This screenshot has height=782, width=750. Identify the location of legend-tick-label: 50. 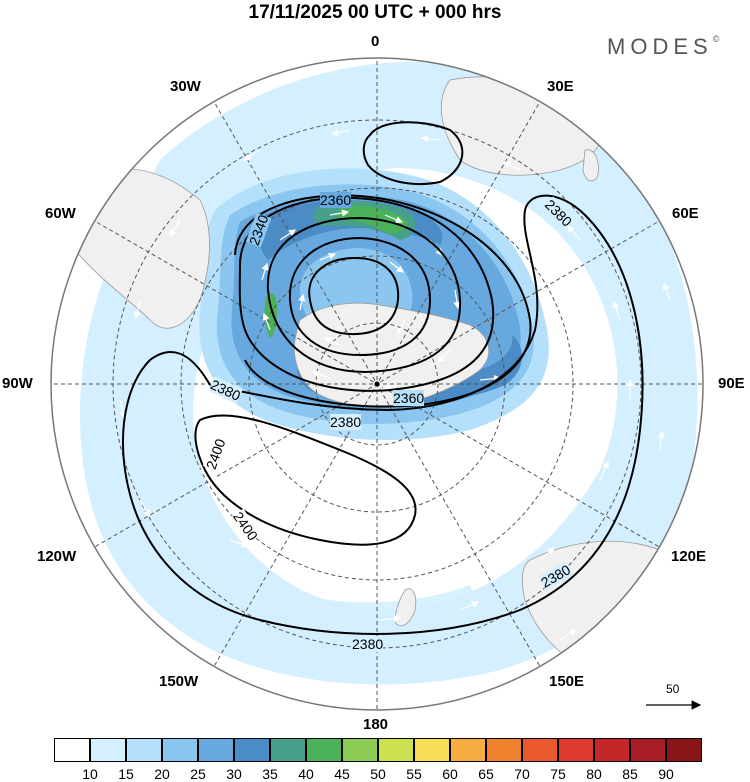
(378, 774).